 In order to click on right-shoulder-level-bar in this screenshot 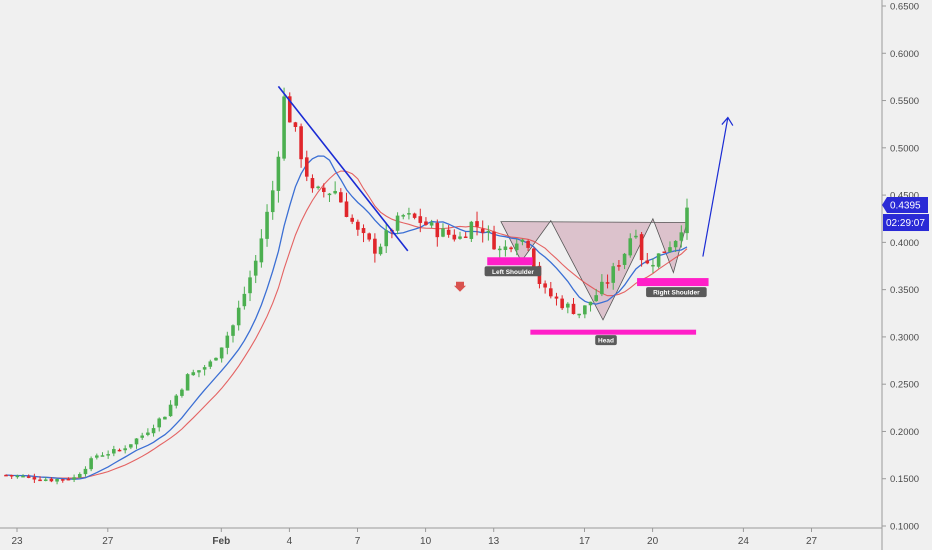, I will do `click(673, 282)`.